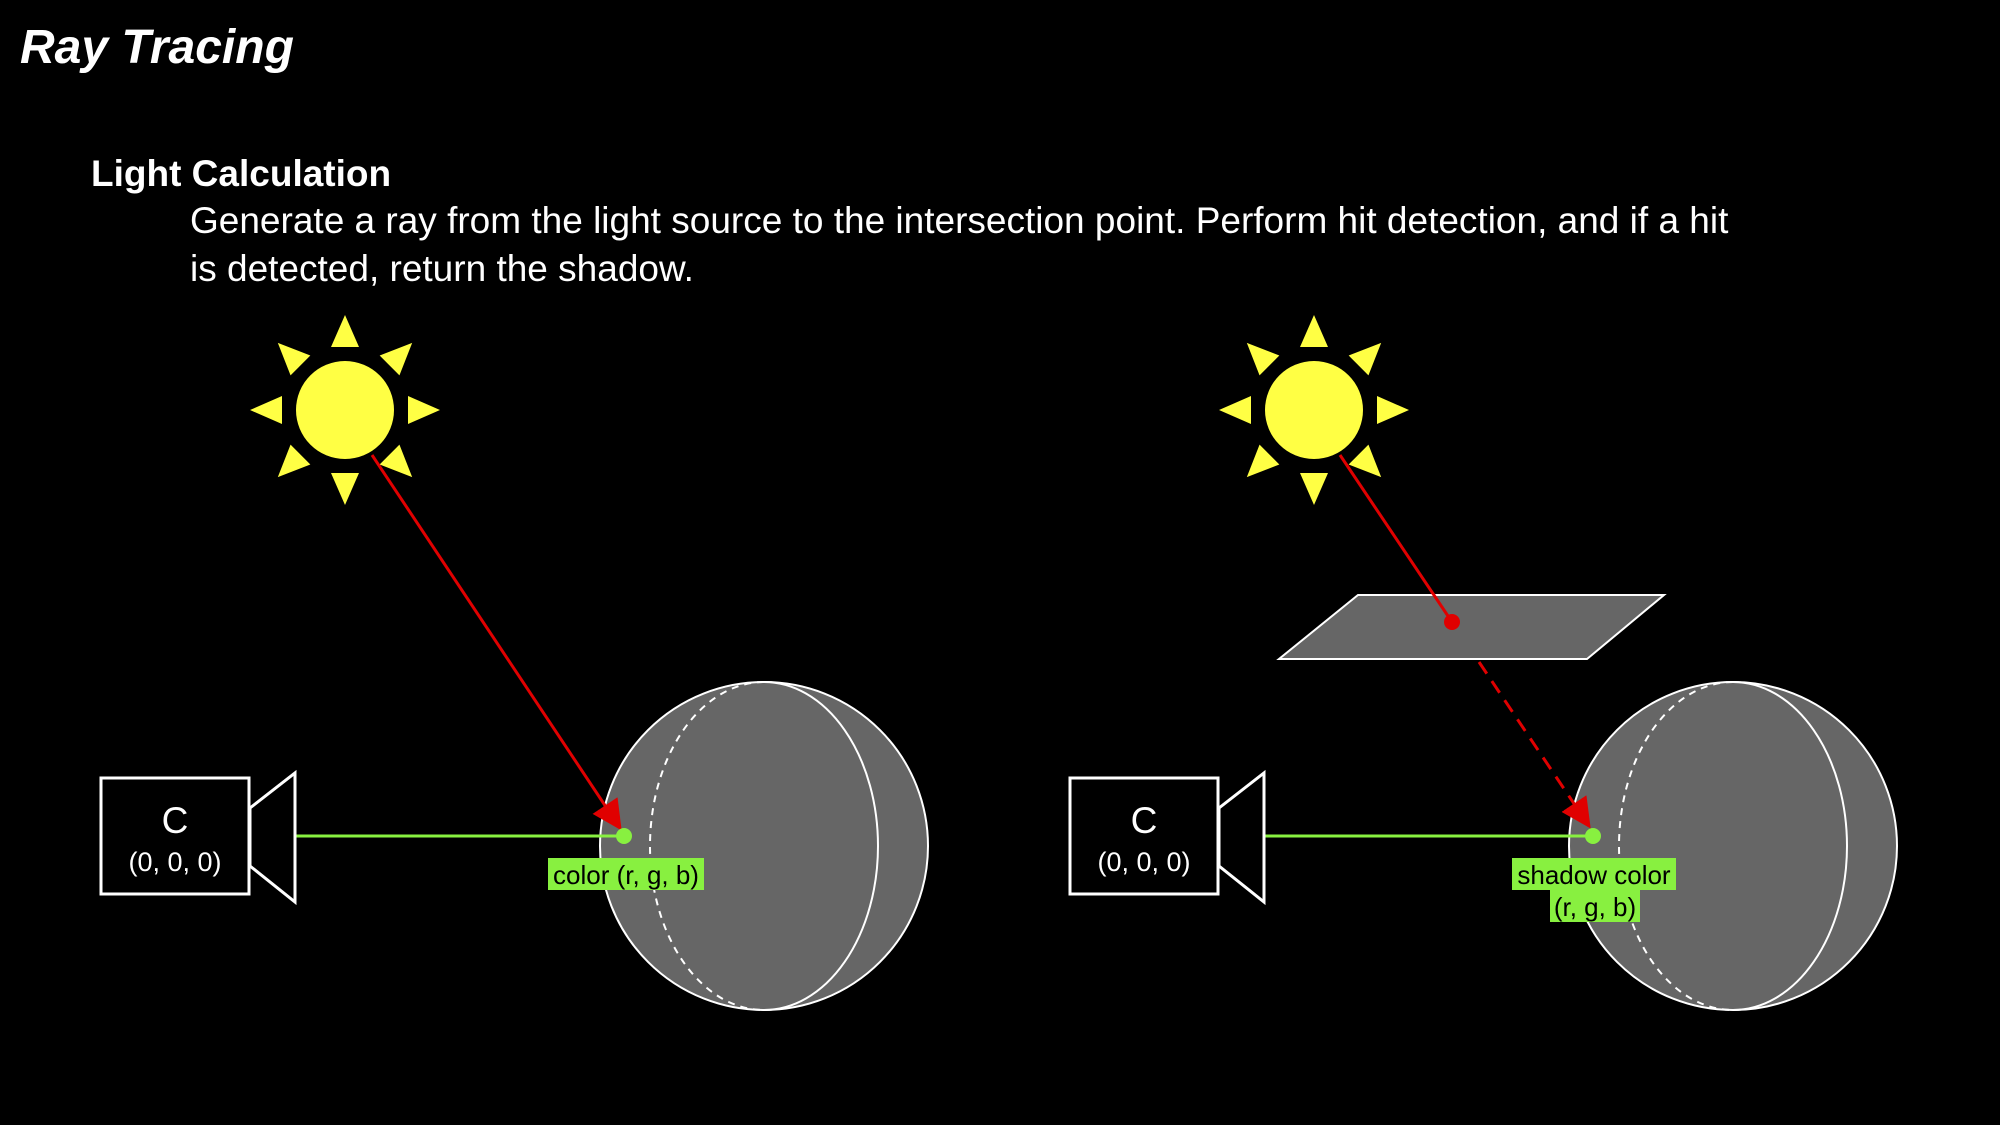 The width and height of the screenshot is (2000, 1125). I want to click on right-hit-point, so click(1593, 836).